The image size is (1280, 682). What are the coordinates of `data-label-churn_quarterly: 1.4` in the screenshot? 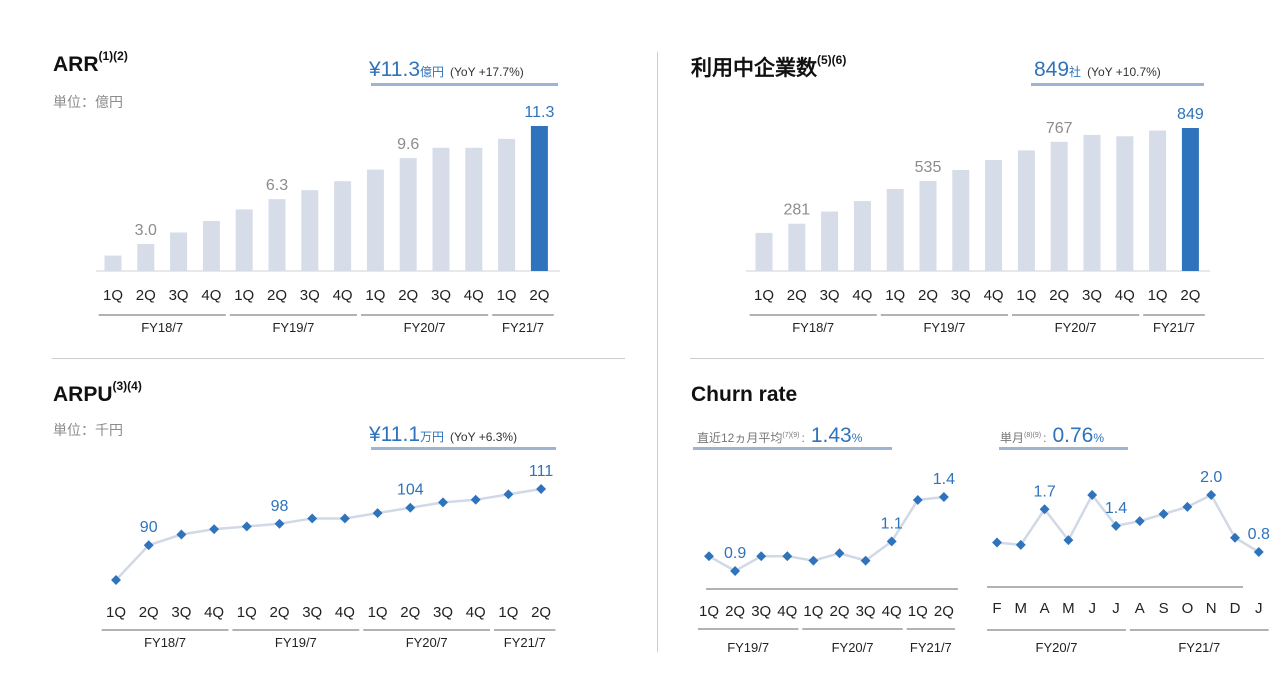 It's located at (944, 479).